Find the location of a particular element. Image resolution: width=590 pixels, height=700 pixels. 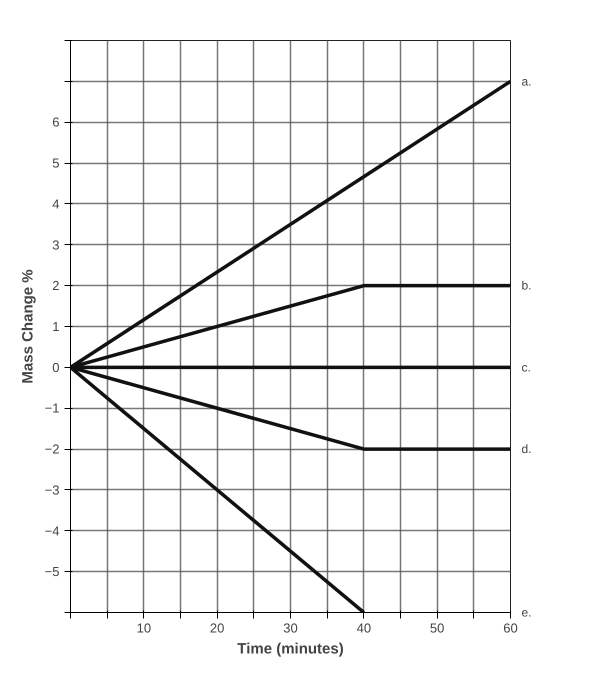

series-label: a. is located at coordinates (527, 81).